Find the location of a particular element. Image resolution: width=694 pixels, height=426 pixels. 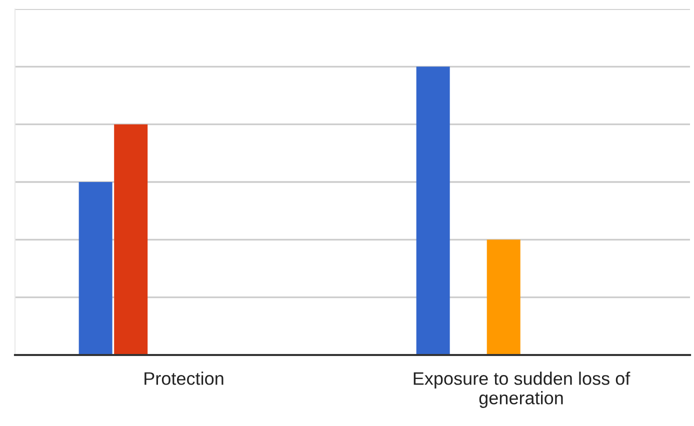

x-tick-label: Exposure to sudden loss of generation is located at coordinates (522, 390).